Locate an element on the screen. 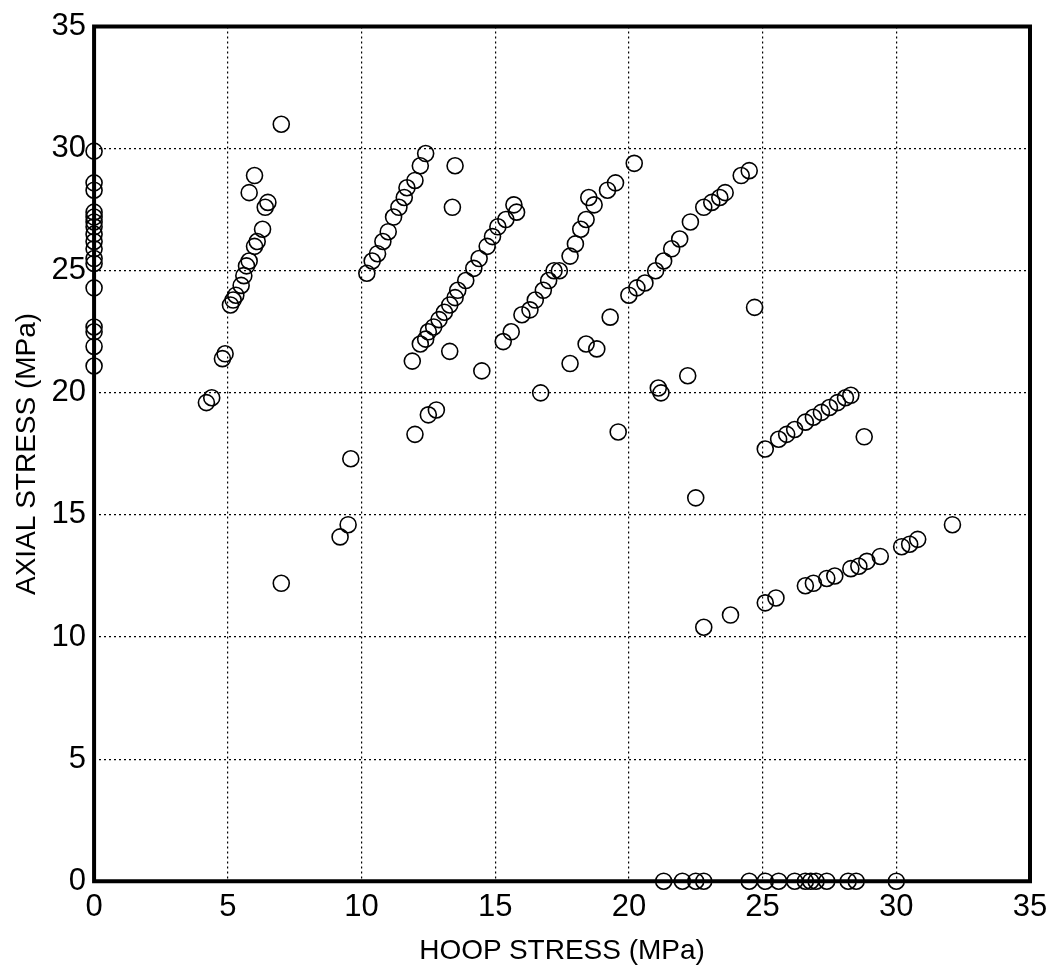  y-tick-label: 35 is located at coordinates (69, 25).